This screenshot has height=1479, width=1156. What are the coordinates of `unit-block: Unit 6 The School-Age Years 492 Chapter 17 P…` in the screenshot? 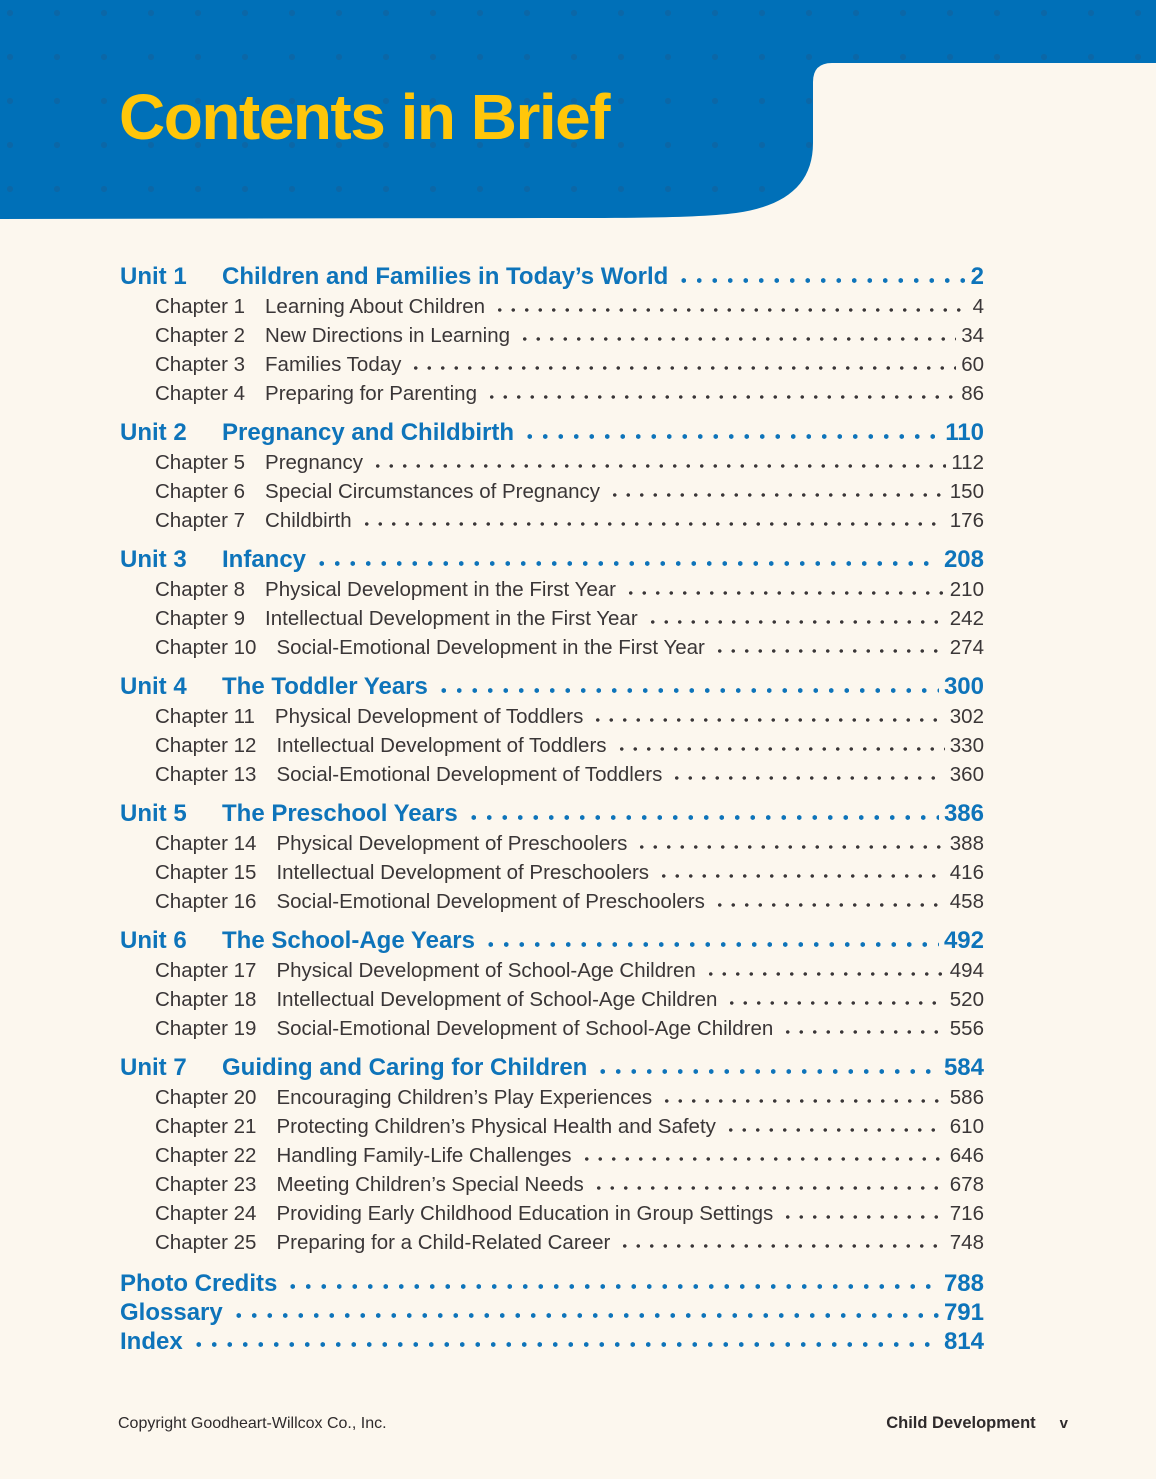 It's located at (552, 984).